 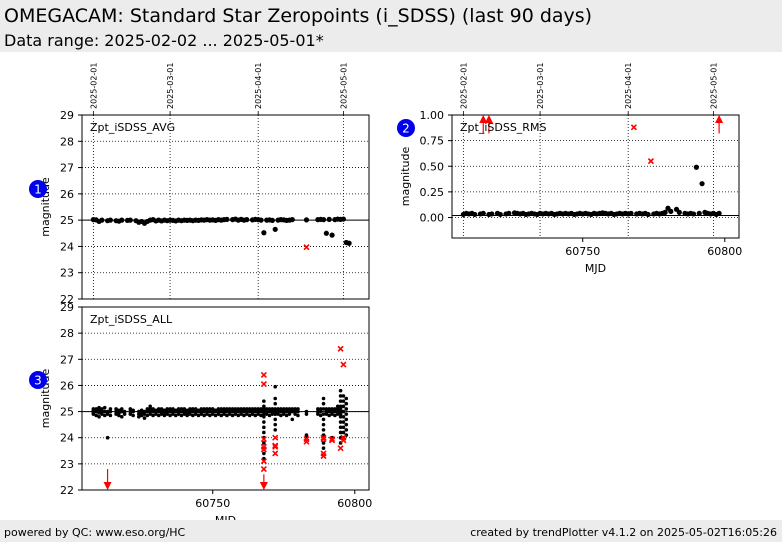 I want to click on panel-number-badge, so click(x=38, y=380).